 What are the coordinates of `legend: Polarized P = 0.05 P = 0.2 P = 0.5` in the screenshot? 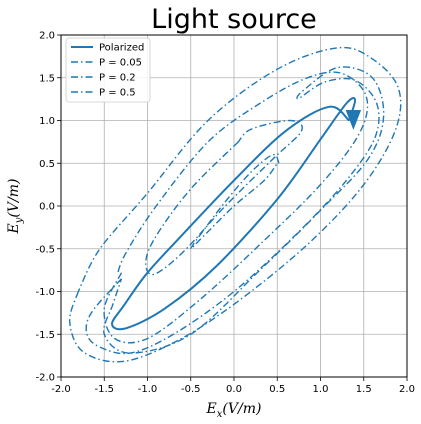 It's located at (108, 70).